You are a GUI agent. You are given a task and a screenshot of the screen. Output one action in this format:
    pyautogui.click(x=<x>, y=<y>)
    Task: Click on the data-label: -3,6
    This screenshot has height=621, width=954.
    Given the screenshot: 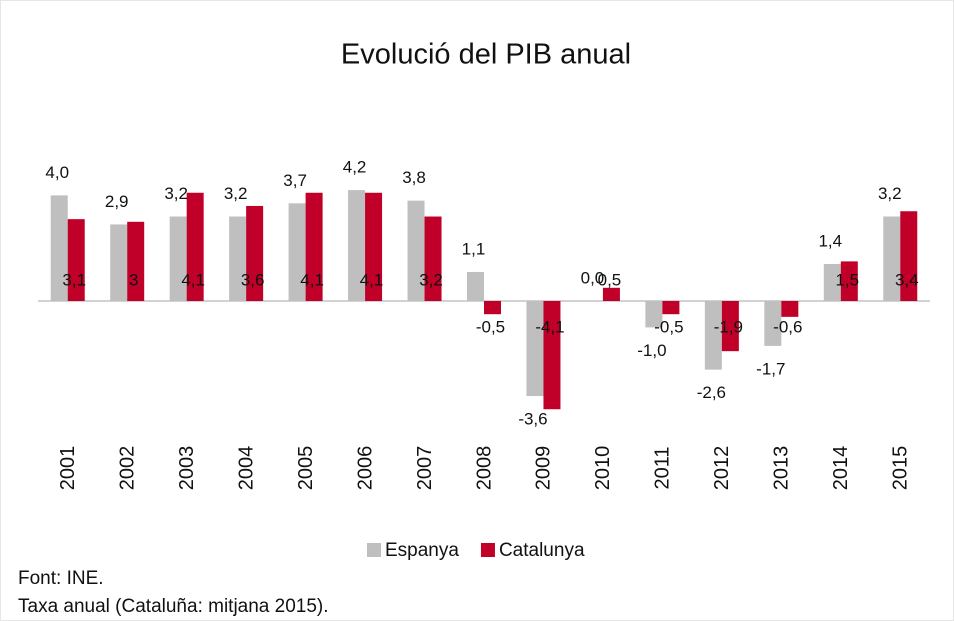 What is the action you would take?
    pyautogui.click(x=532, y=419)
    